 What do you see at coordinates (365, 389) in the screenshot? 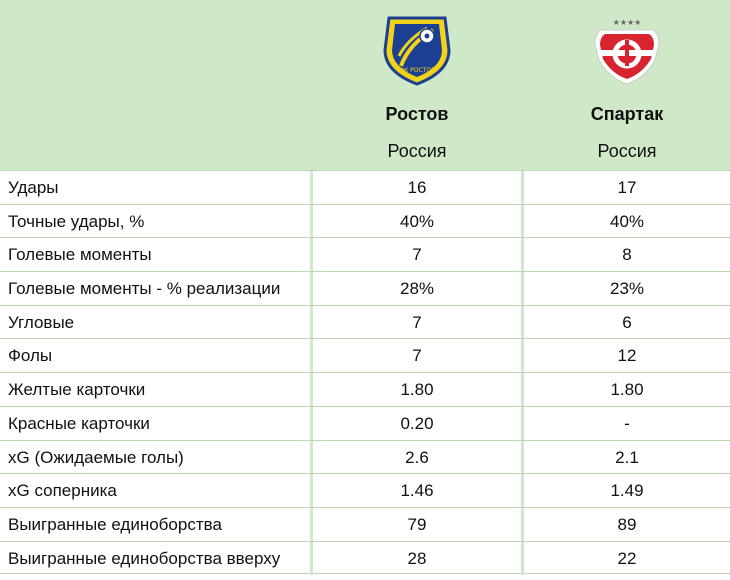
I see `stat-row: Желтые карточки 1.80 1.80` at bounding box center [365, 389].